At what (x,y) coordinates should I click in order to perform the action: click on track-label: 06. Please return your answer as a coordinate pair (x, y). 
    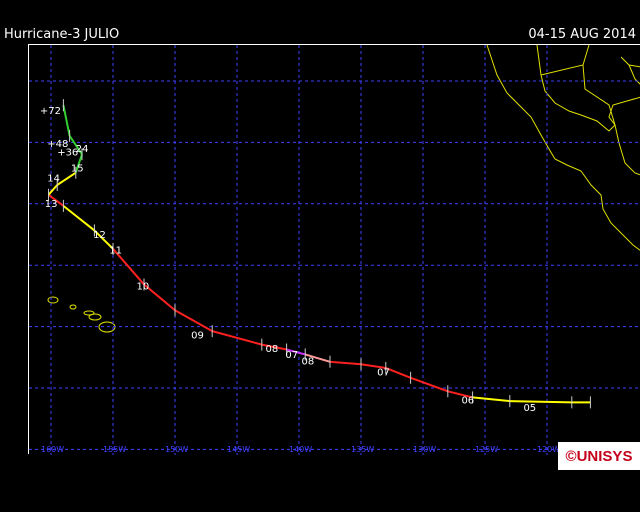
    Looking at the image, I should click on (467, 401).